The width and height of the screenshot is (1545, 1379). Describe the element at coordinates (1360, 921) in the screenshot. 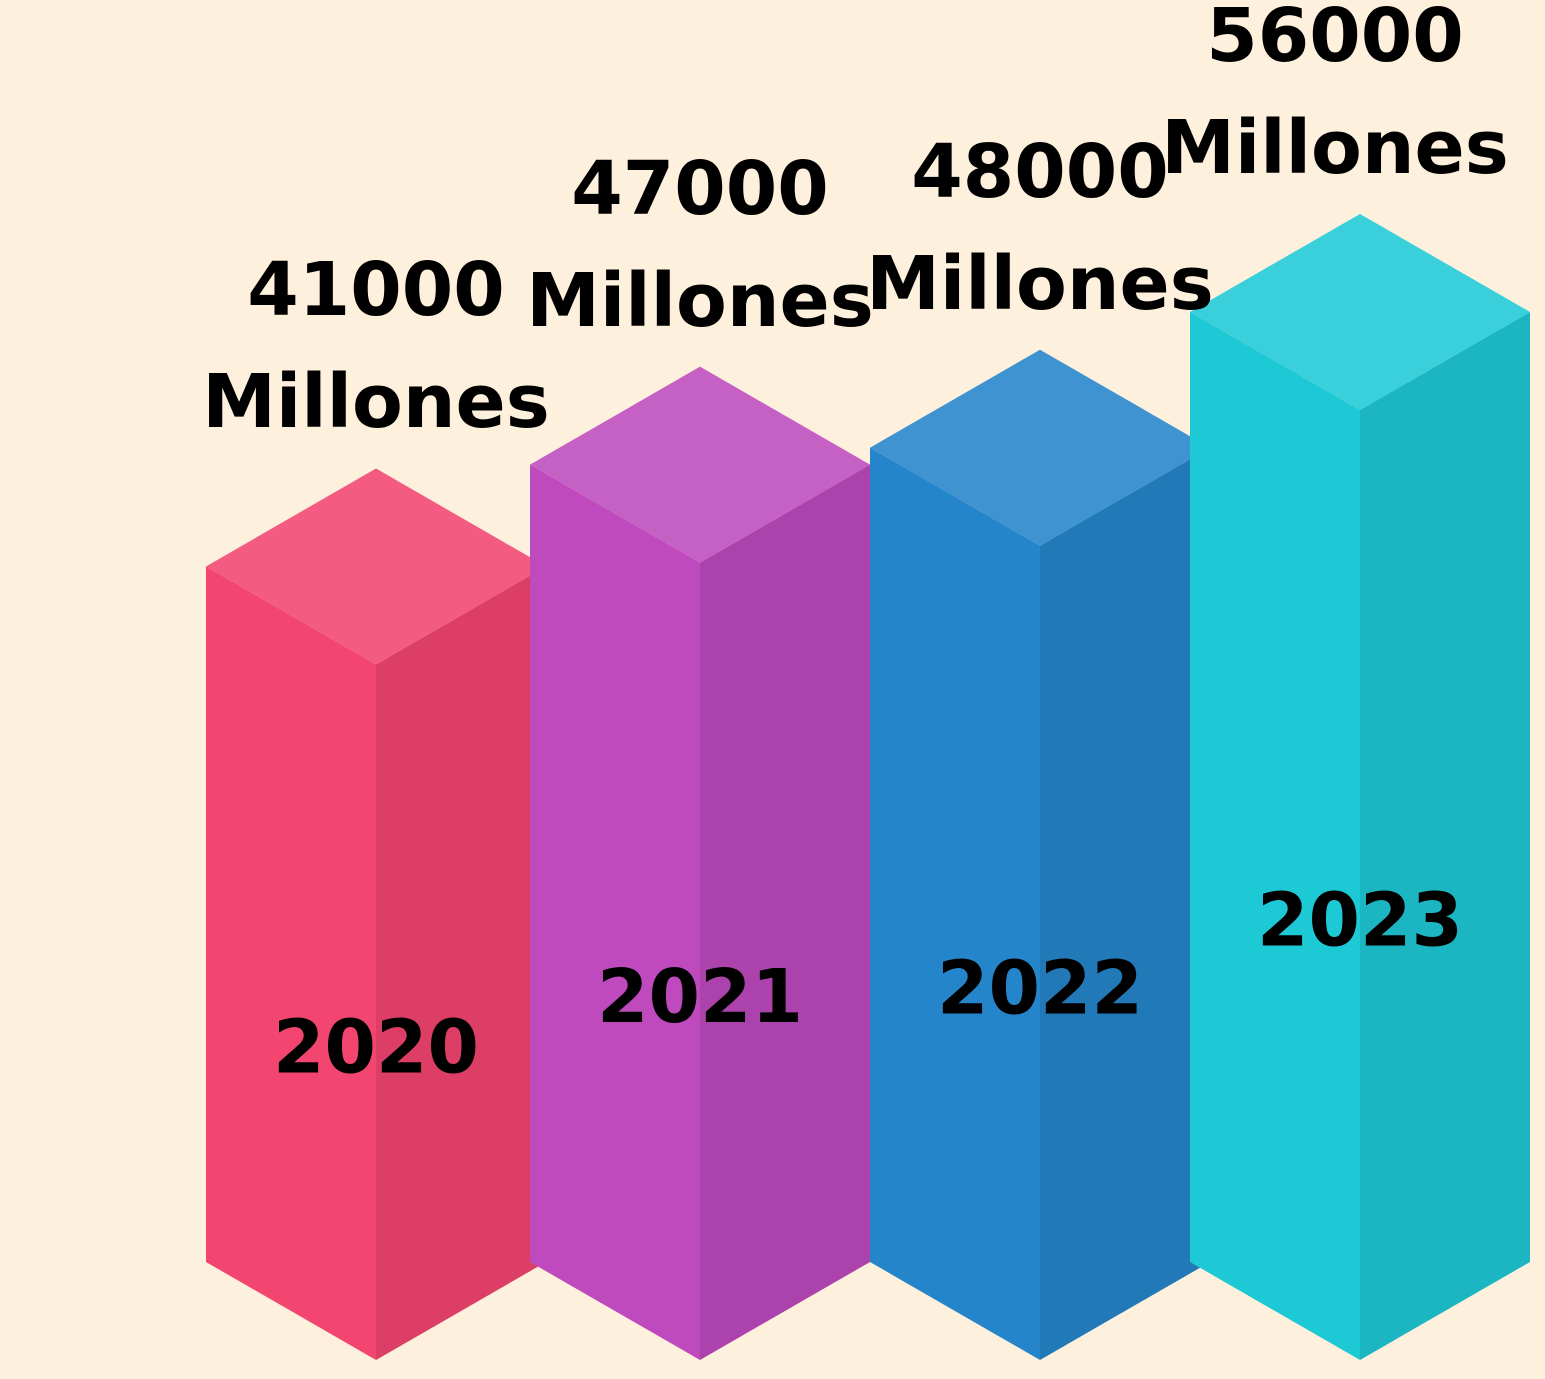

I see `category-label: 2023` at that location.